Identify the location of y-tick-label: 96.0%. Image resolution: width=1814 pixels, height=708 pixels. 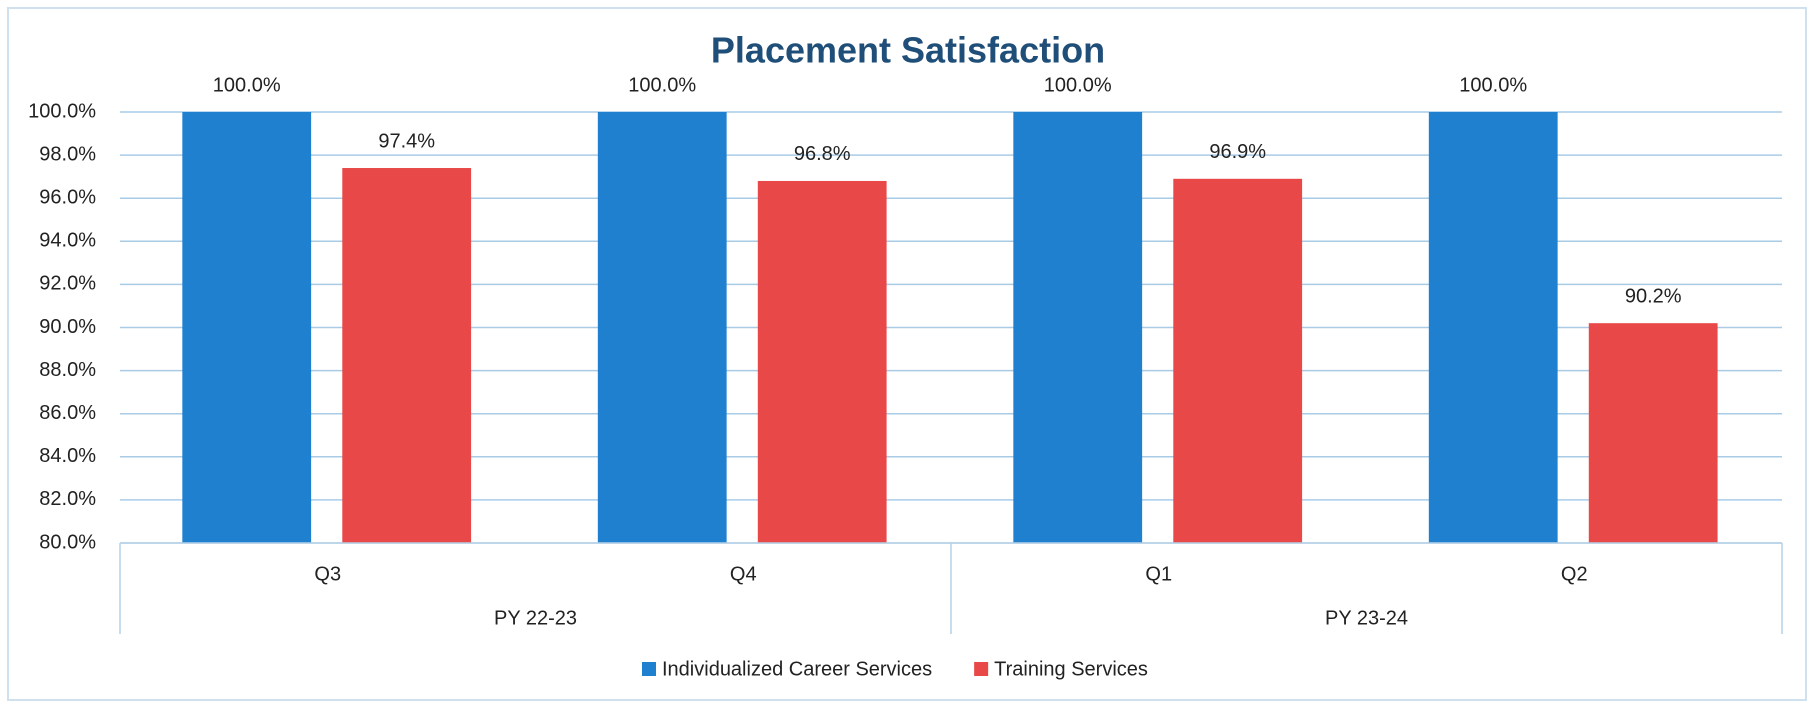
(67, 197).